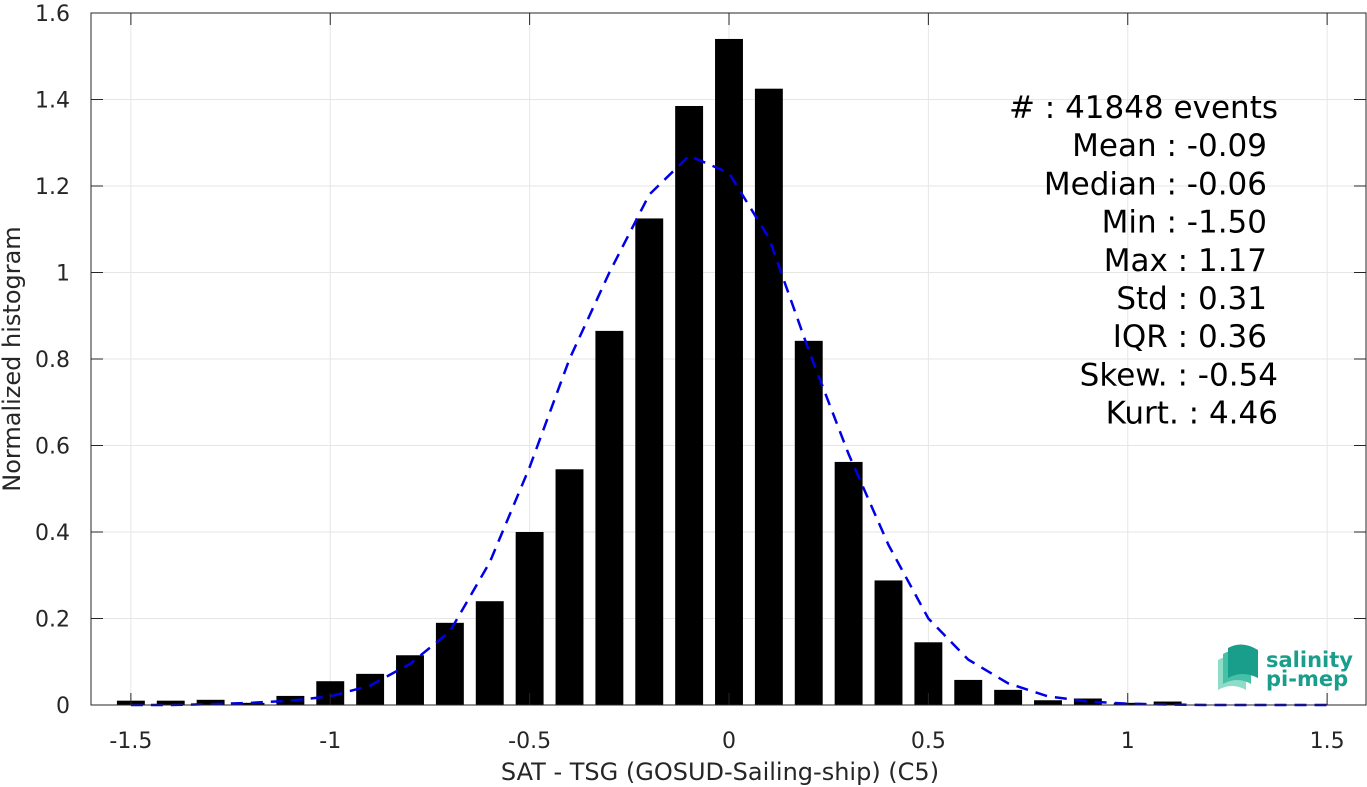 The width and height of the screenshot is (1367, 787). What do you see at coordinates (1191, 299) in the screenshot?
I see `stat-line: Std : 0.31` at bounding box center [1191, 299].